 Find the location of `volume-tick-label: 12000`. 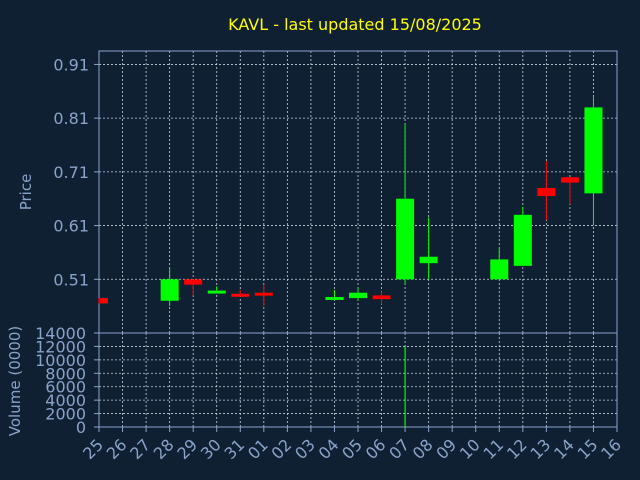

volume-tick-label: 12000 is located at coordinates (60, 346).